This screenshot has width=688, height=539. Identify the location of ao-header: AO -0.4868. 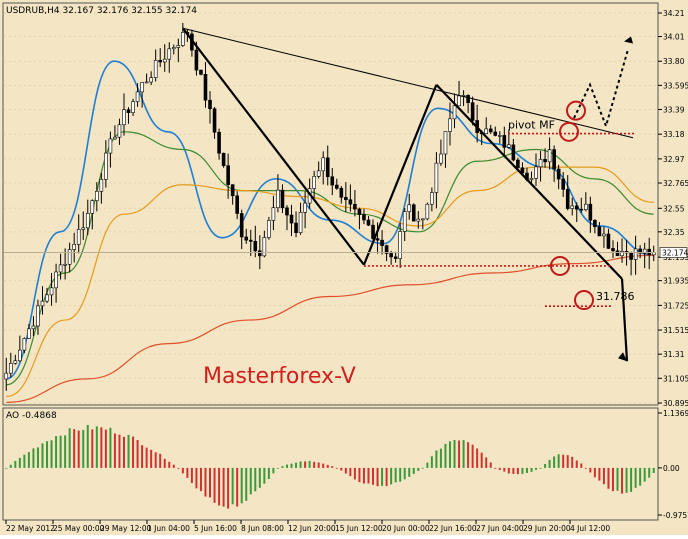
(31, 416).